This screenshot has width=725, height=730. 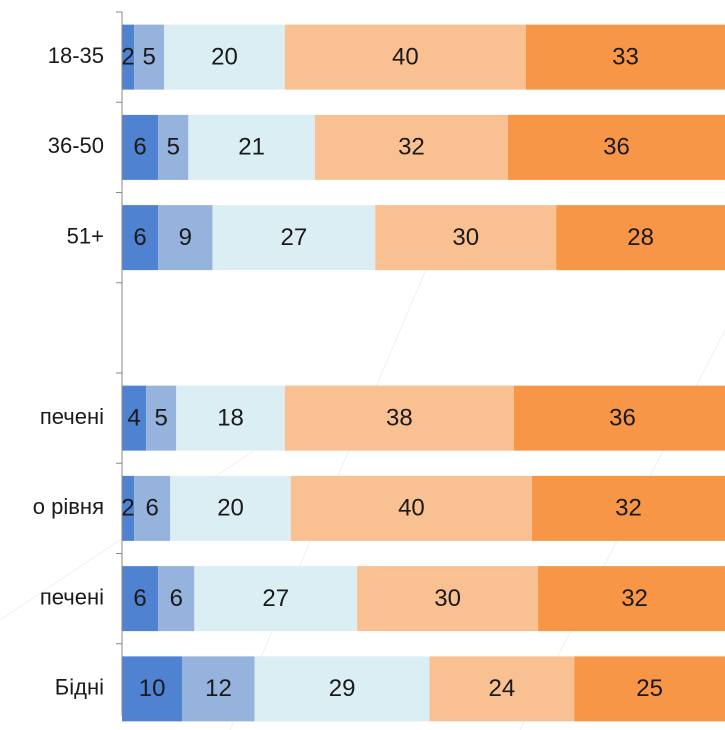 I want to click on data-label: 10, so click(x=152, y=688).